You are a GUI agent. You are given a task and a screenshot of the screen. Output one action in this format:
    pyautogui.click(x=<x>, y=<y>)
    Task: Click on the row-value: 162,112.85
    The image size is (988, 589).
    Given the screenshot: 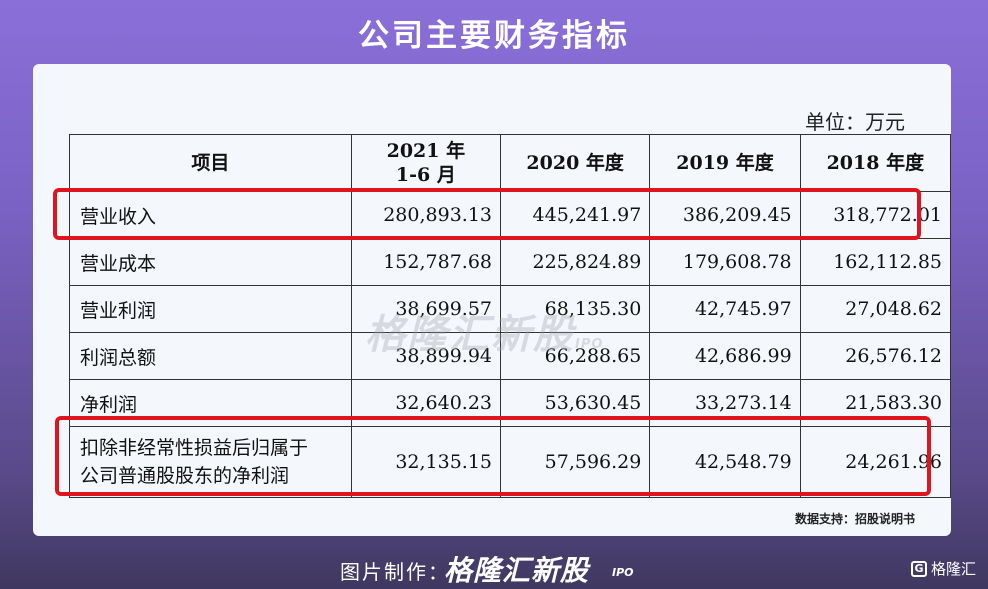 What is the action you would take?
    pyautogui.click(x=875, y=262)
    